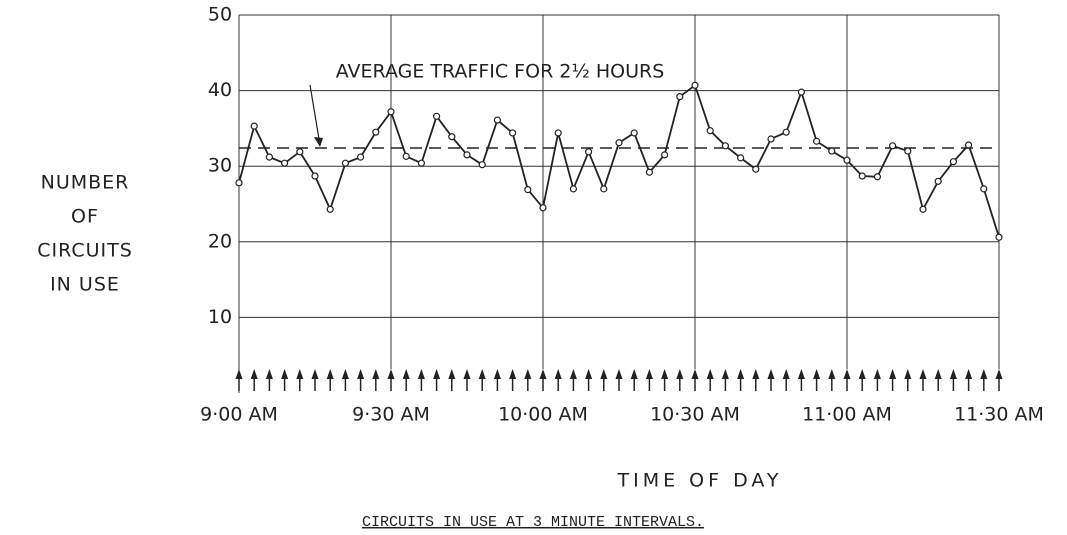 The height and width of the screenshot is (535, 1067). I want to click on x-tick-label: 11·30 AM, so click(999, 415).